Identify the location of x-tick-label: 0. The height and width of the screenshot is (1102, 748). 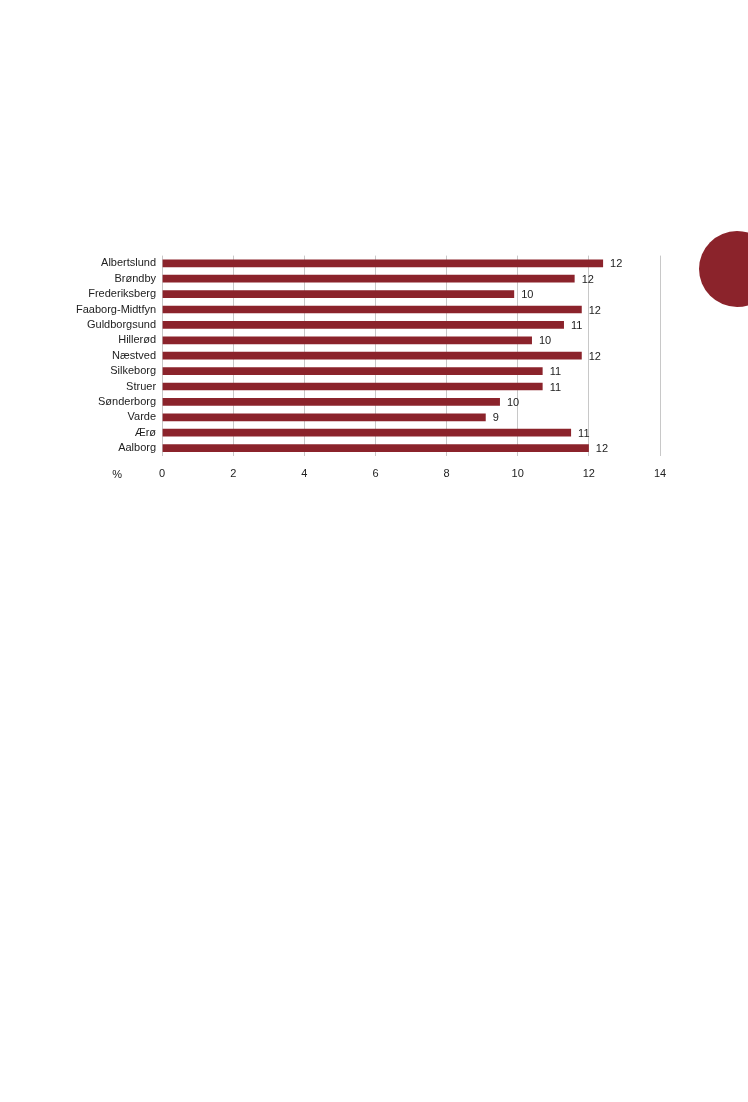
(162, 473).